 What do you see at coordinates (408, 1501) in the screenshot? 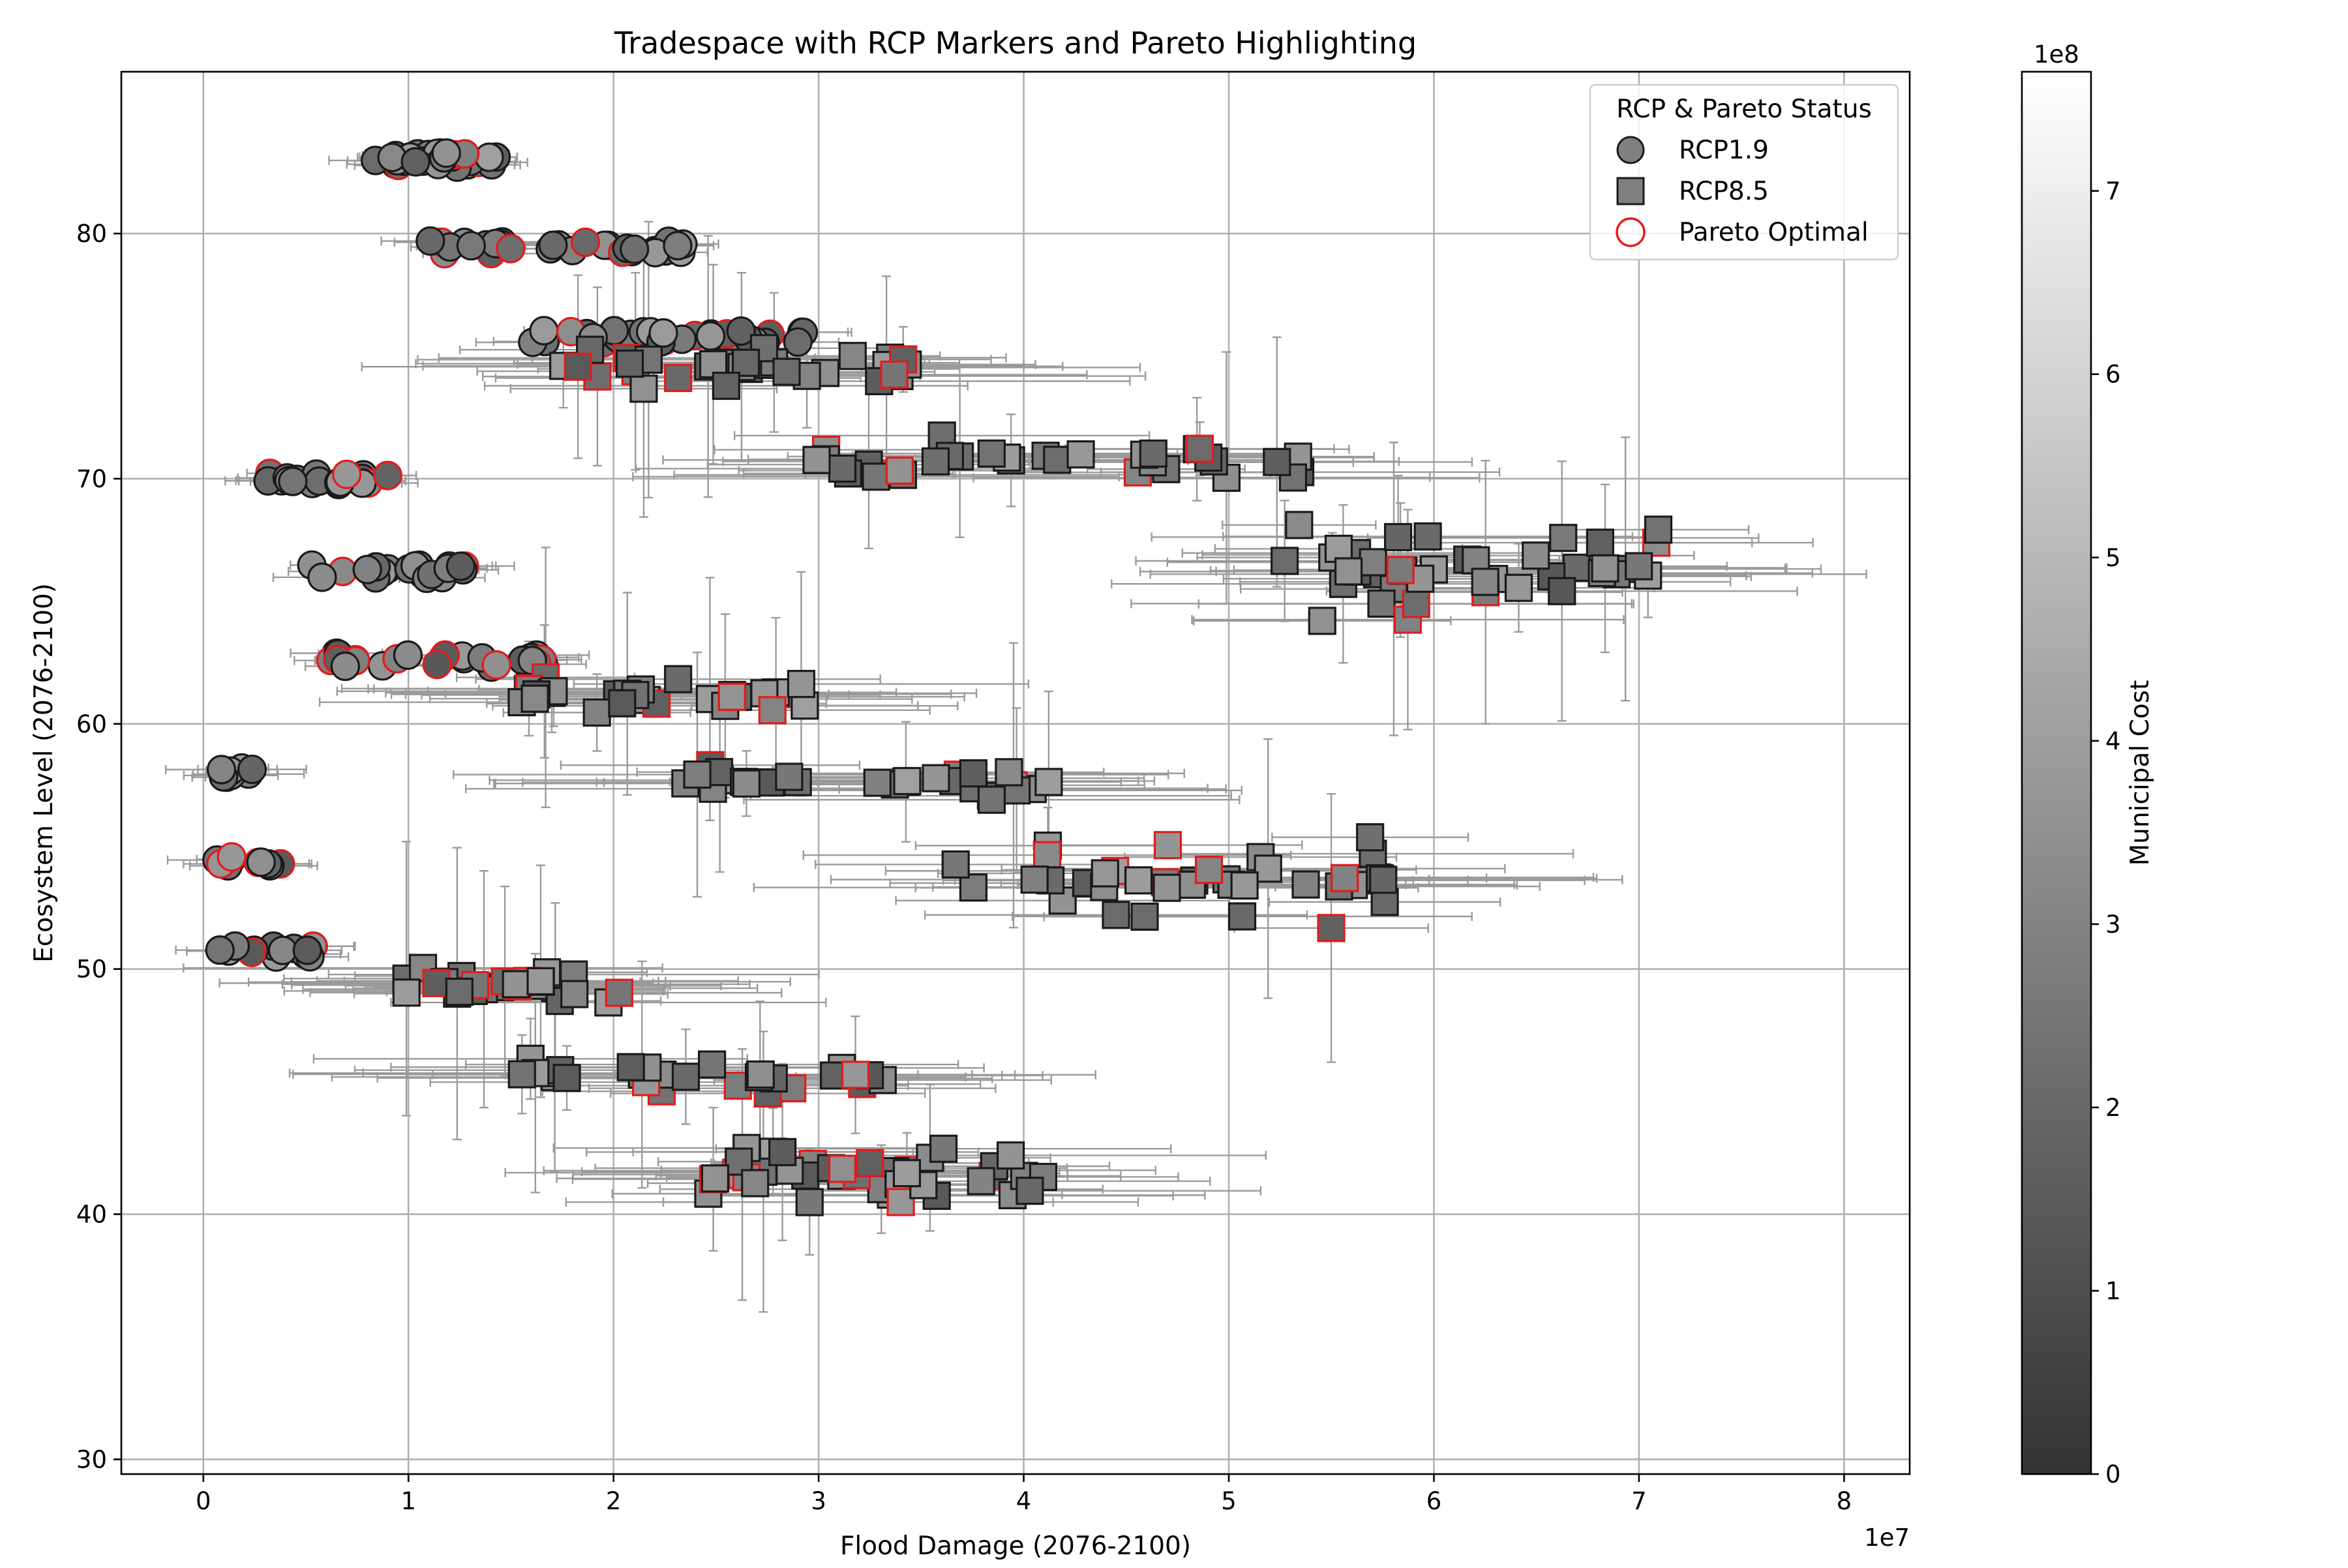
I see `x-tick-label: 1` at bounding box center [408, 1501].